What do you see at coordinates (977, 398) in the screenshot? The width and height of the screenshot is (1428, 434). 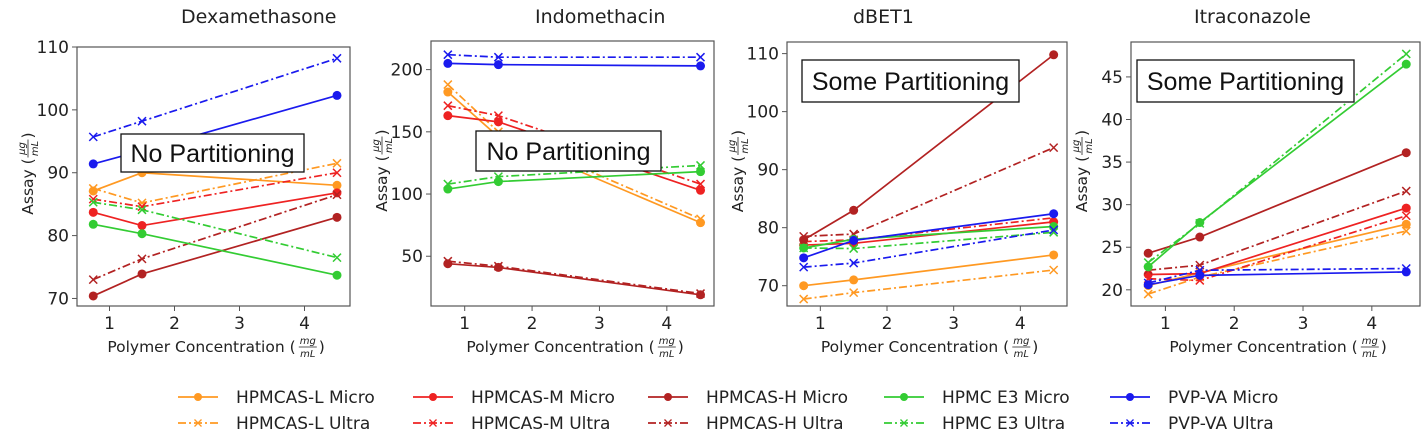 I see `legend-item: HPMC E3 Micro` at bounding box center [977, 398].